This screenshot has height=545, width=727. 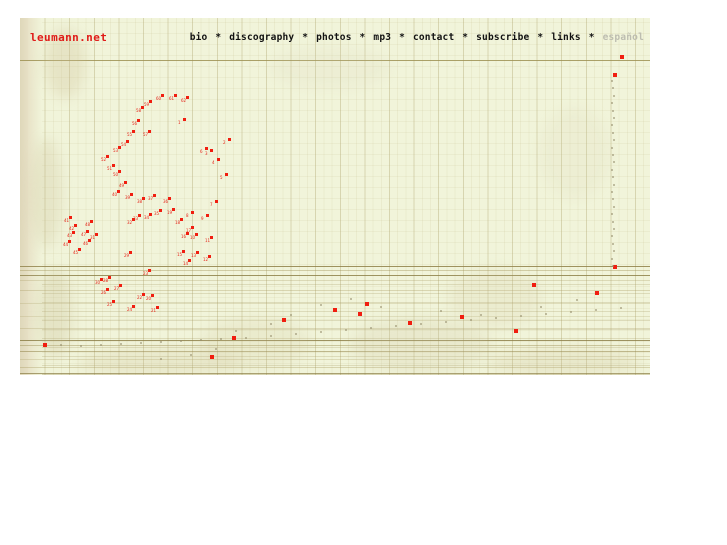 What do you see at coordinates (433, 37) in the screenshot?
I see `nav-item-contact: contact` at bounding box center [433, 37].